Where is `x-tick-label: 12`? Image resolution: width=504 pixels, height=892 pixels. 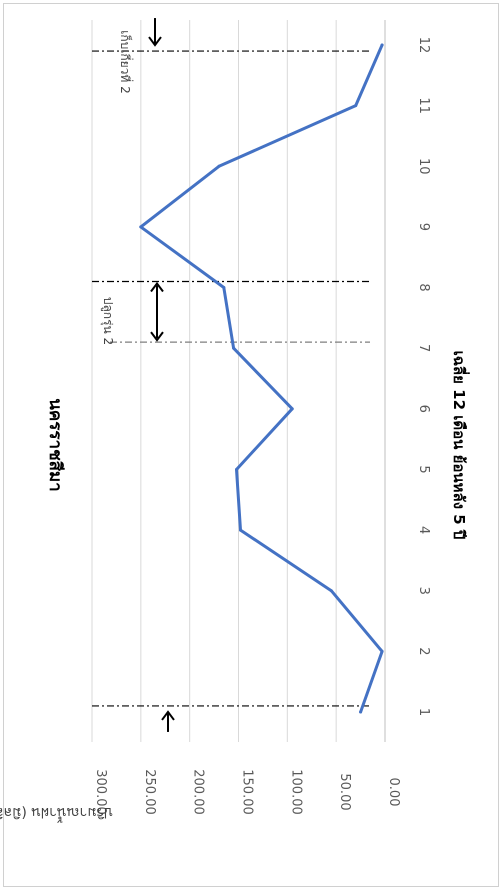
x-tick-label: 12 is located at coordinates (423, 45).